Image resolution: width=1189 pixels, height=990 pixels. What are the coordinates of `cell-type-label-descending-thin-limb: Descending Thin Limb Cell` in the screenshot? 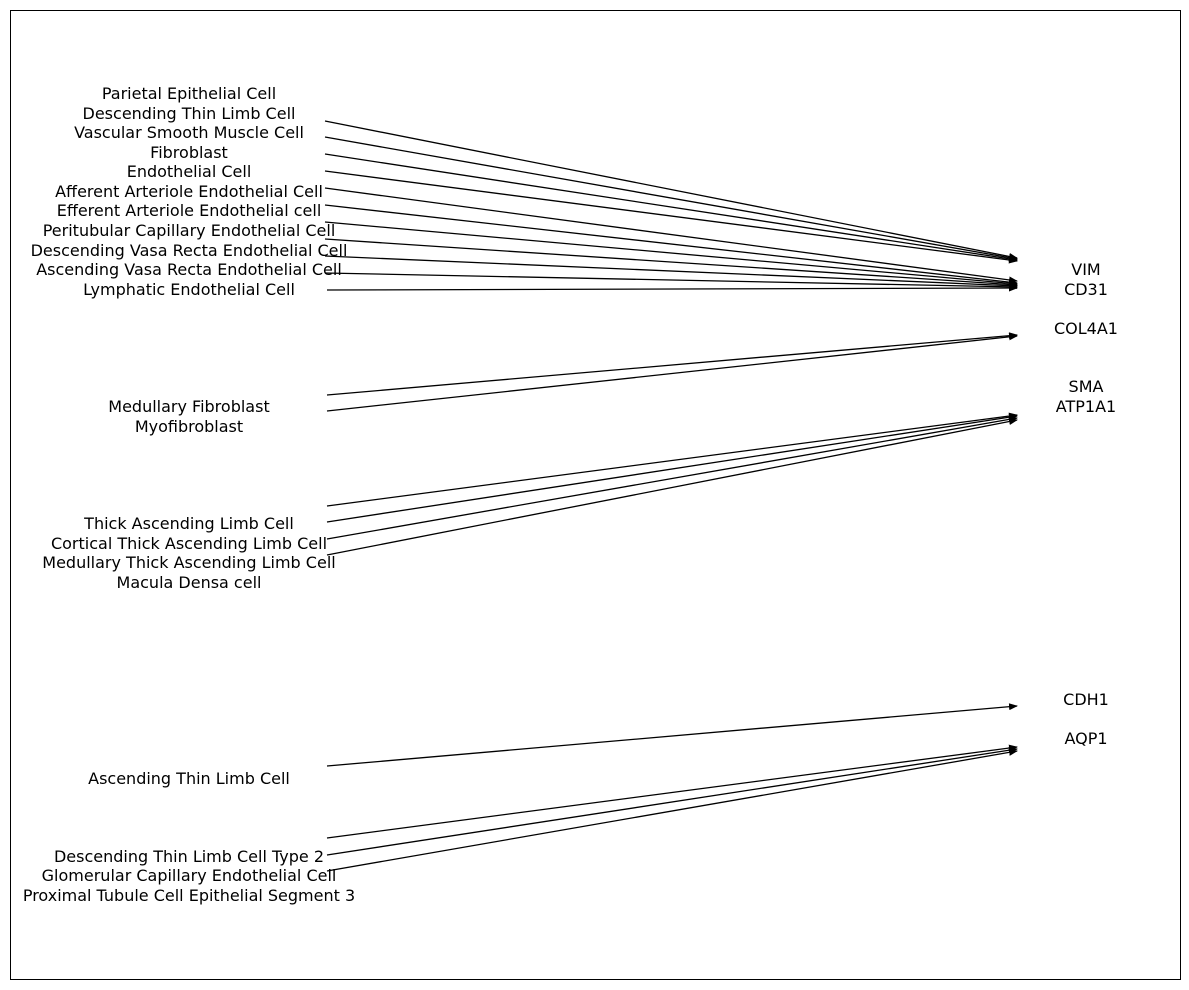 It's located at (189, 113).